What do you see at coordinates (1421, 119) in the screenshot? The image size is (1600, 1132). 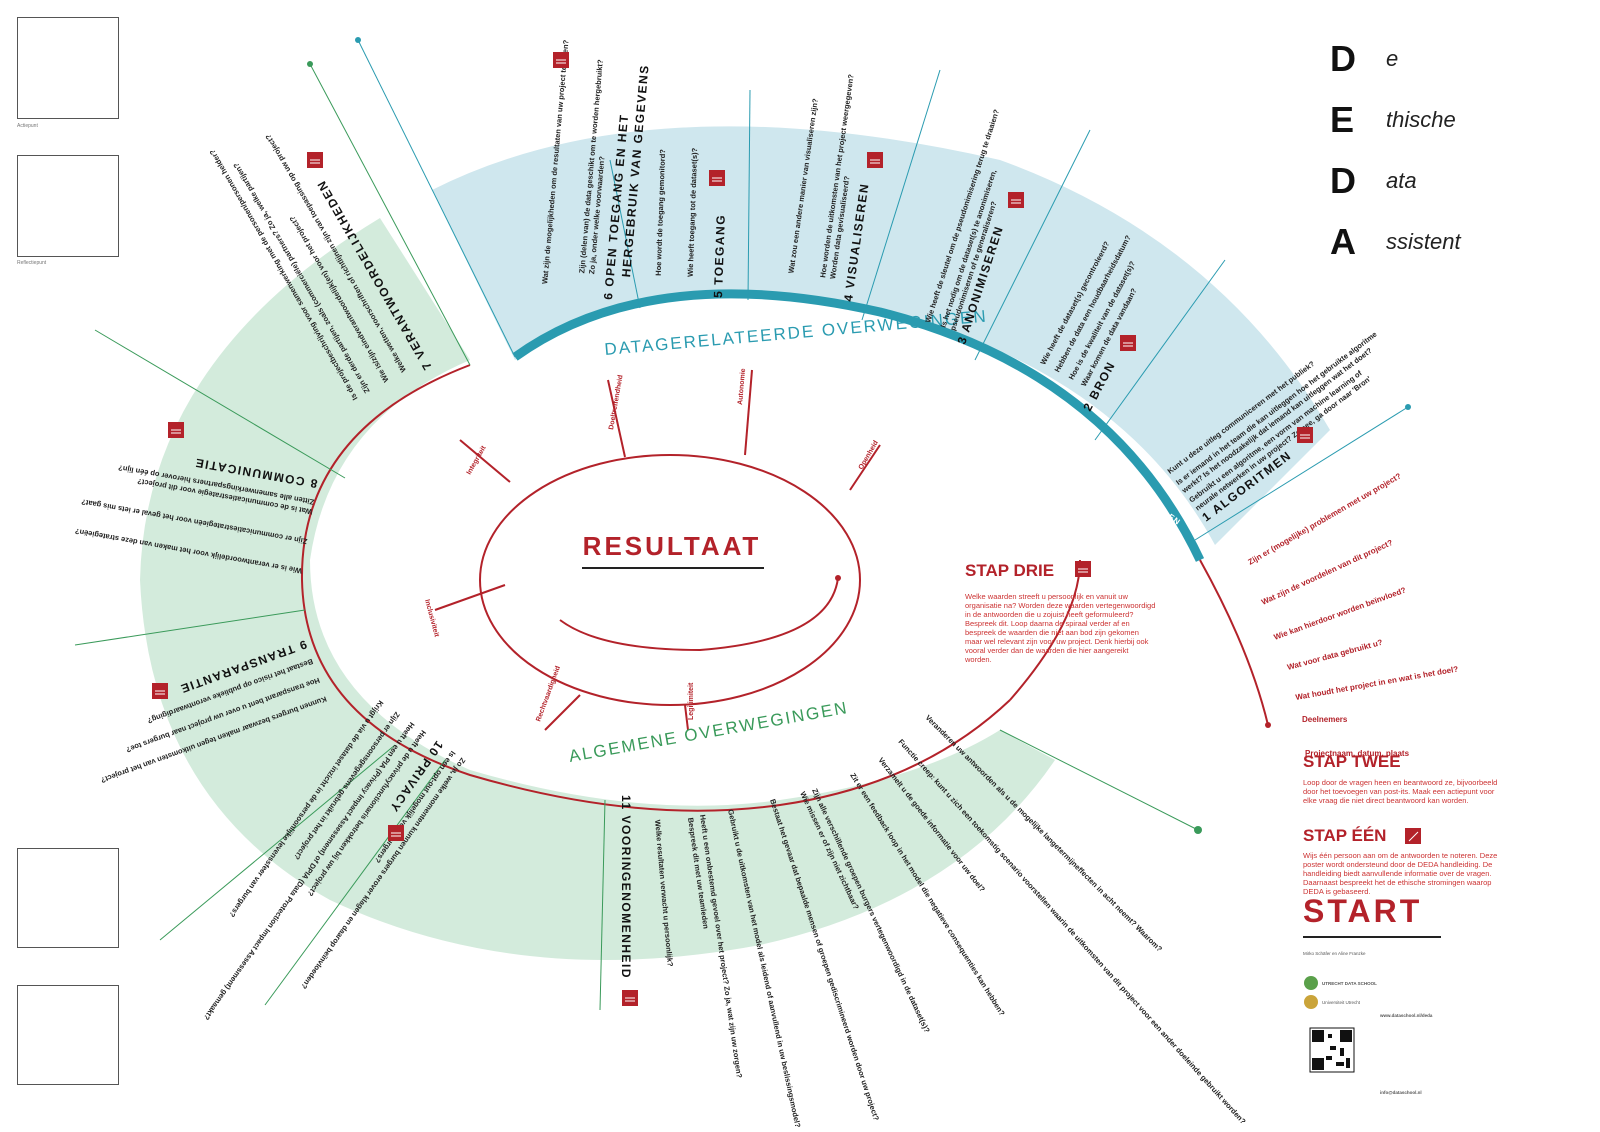 I see `deda-word: thische` at bounding box center [1421, 119].